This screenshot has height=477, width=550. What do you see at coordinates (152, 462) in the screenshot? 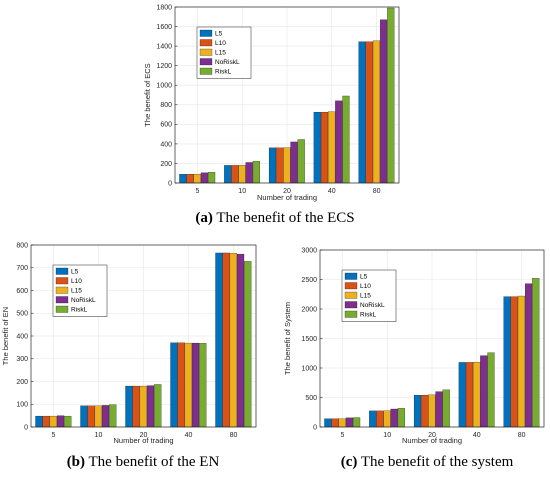
I see `caption-text: The benefit of the EN` at bounding box center [152, 462].